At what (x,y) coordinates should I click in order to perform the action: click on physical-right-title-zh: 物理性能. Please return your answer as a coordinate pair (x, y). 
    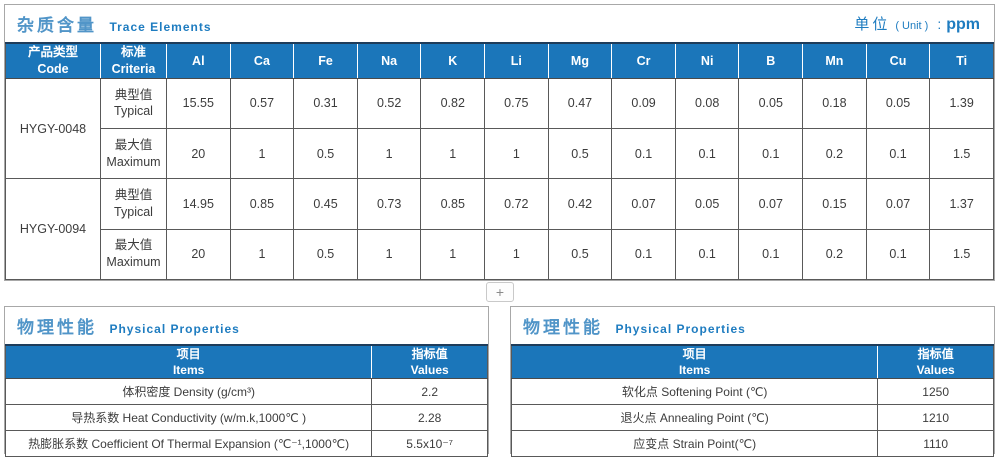
    Looking at the image, I should click on (563, 327).